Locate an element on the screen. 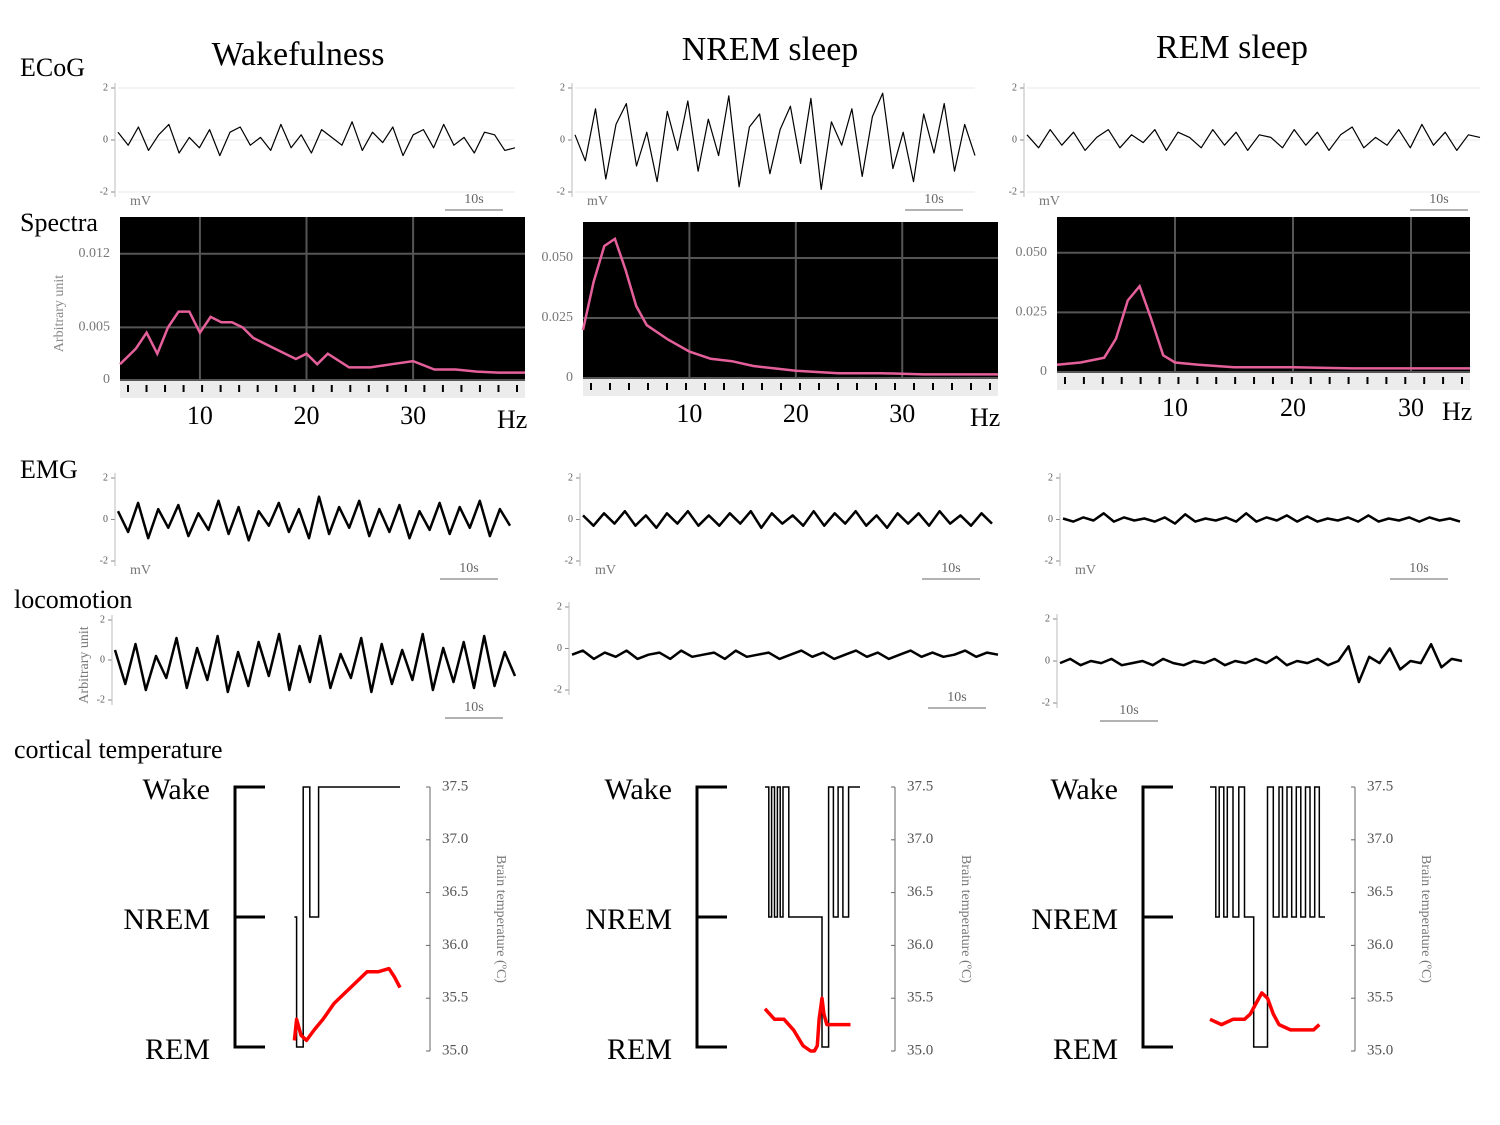 The width and height of the screenshot is (1500, 1125). y-tick-label: 0.012 is located at coordinates (95, 253).